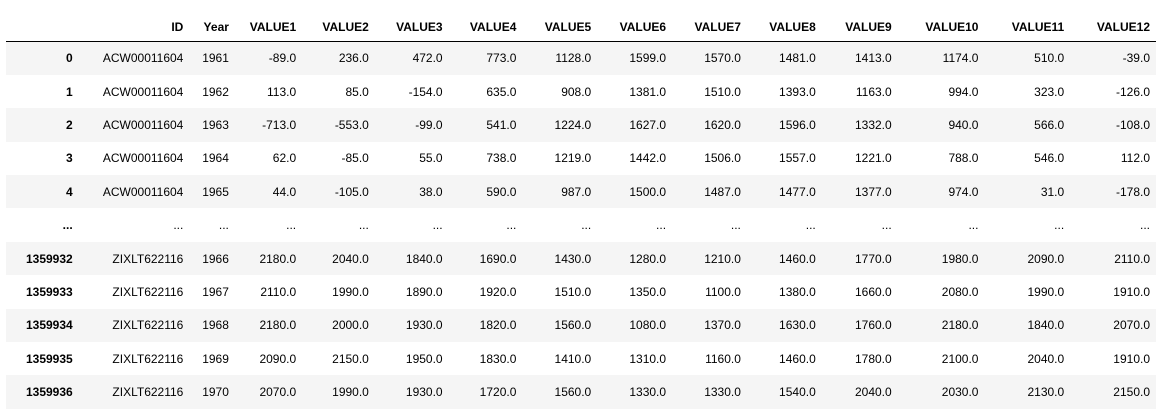 The image size is (1167, 420). What do you see at coordinates (573, 158) in the screenshot?
I see `table-cell: 1219.0` at bounding box center [573, 158].